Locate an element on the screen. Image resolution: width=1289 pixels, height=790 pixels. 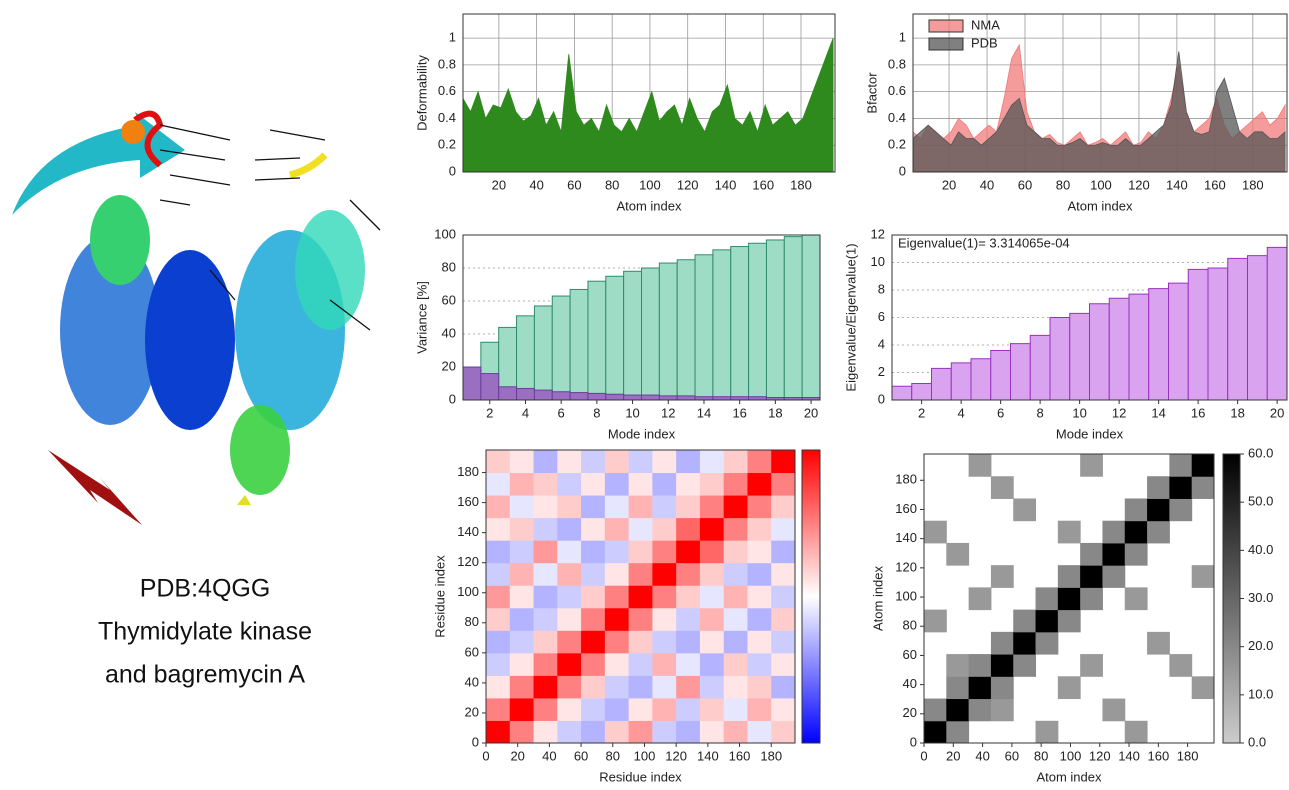
y-tick-label: 4 is located at coordinates (881, 343).